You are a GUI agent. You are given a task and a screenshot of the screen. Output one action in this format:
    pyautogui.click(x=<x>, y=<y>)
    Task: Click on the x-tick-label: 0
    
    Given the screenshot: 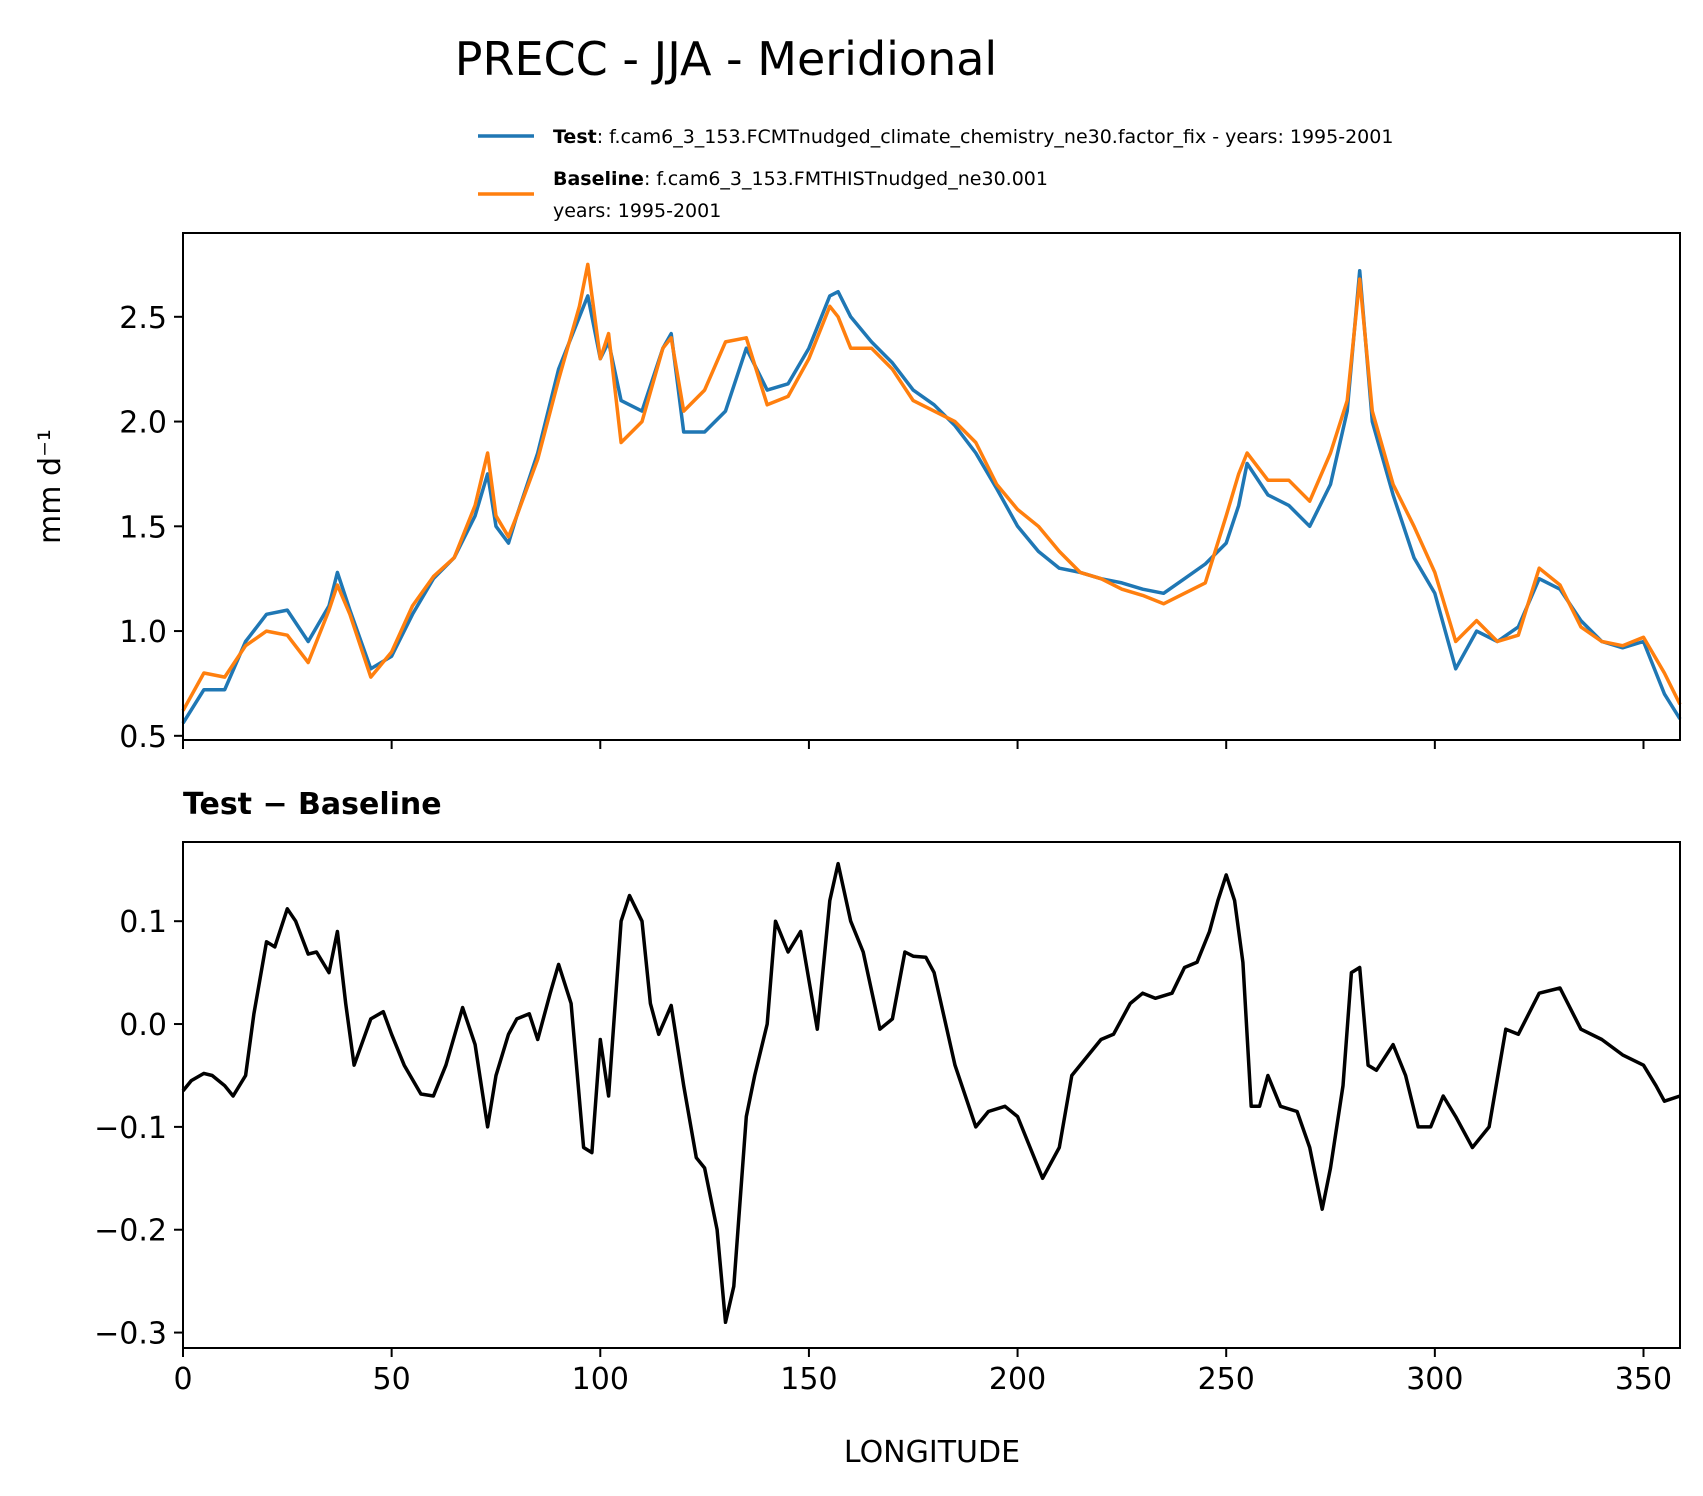 What is the action you would take?
    pyautogui.click(x=182, y=1379)
    